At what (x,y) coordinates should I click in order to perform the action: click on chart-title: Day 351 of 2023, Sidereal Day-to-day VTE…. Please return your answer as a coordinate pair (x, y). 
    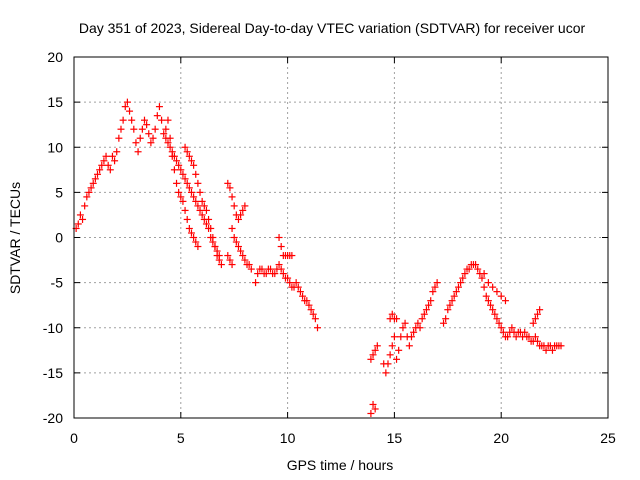
    Looking at the image, I should click on (332, 28).